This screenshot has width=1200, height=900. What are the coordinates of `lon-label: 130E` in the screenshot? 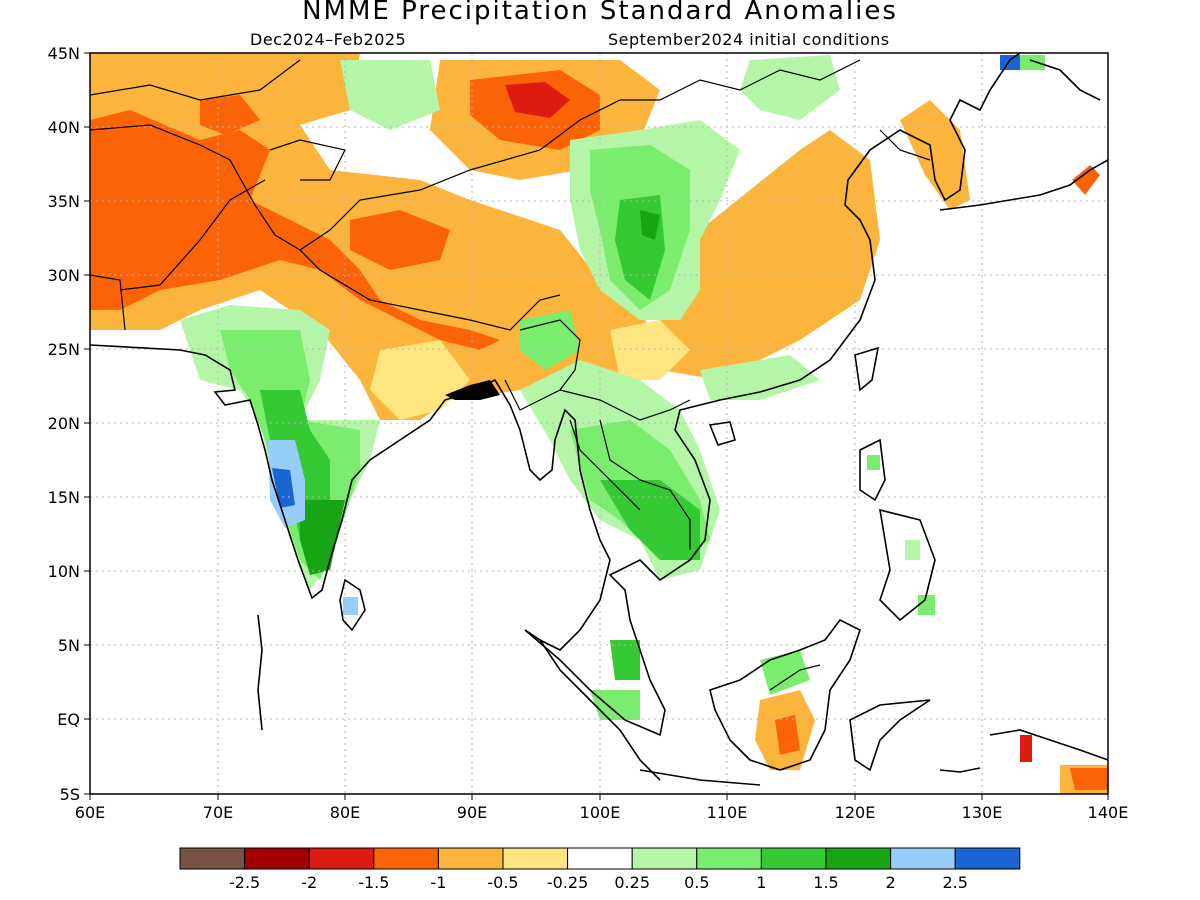 It's located at (982, 812).